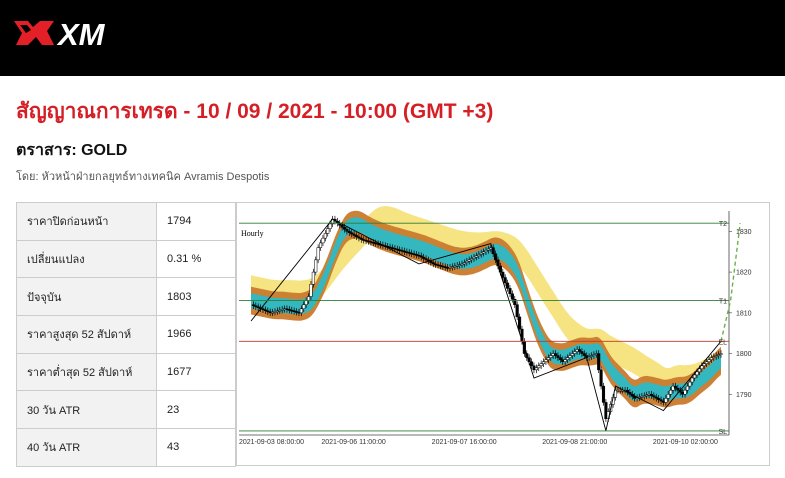  Describe the element at coordinates (196, 334) in the screenshot. I see `stat-value: 1966` at that location.